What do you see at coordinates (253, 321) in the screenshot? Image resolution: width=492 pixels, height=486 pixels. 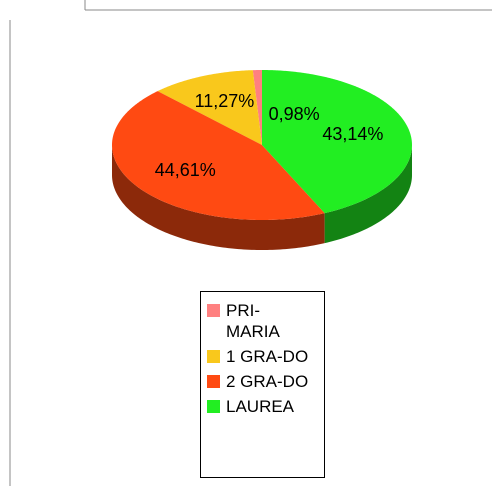 I see `legend-label: PRI-MARIA` at bounding box center [253, 321].